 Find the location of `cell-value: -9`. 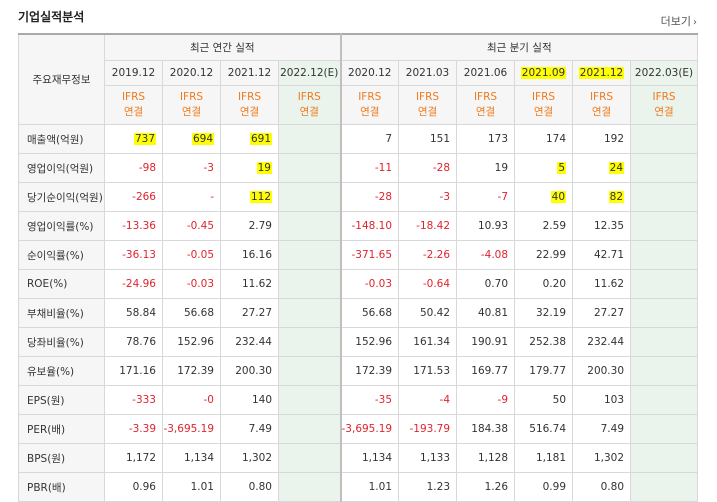

cell-value: -9 is located at coordinates (503, 400).